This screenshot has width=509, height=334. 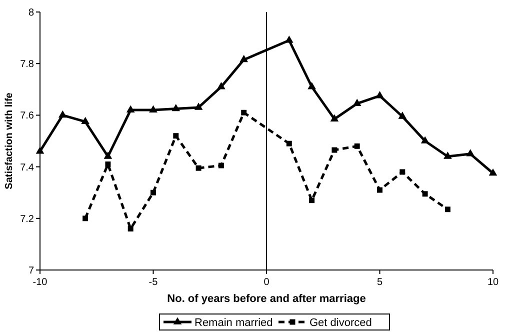 What do you see at coordinates (31, 271) in the screenshot?
I see `y-tick-label: 7` at bounding box center [31, 271].